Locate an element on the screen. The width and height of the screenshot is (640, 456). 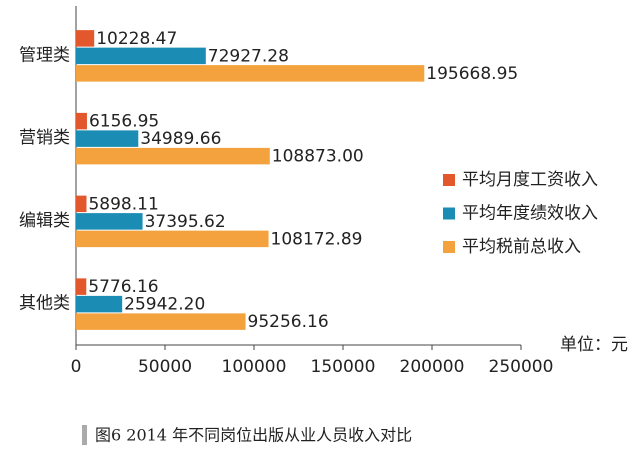
value-label: 37395.62 is located at coordinates (185, 222).